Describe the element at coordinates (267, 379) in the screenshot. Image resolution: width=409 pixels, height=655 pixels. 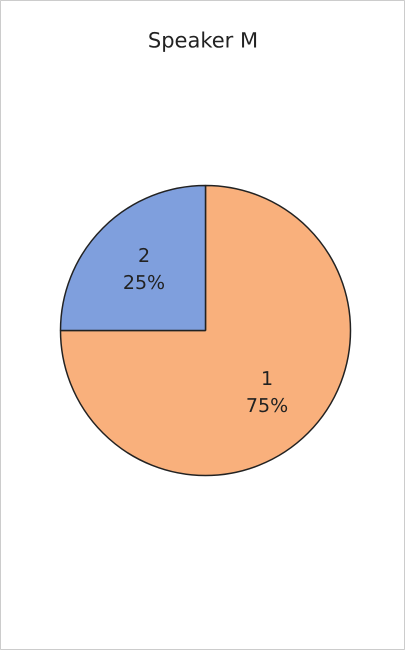
I see `slice-label: 1` at that location.